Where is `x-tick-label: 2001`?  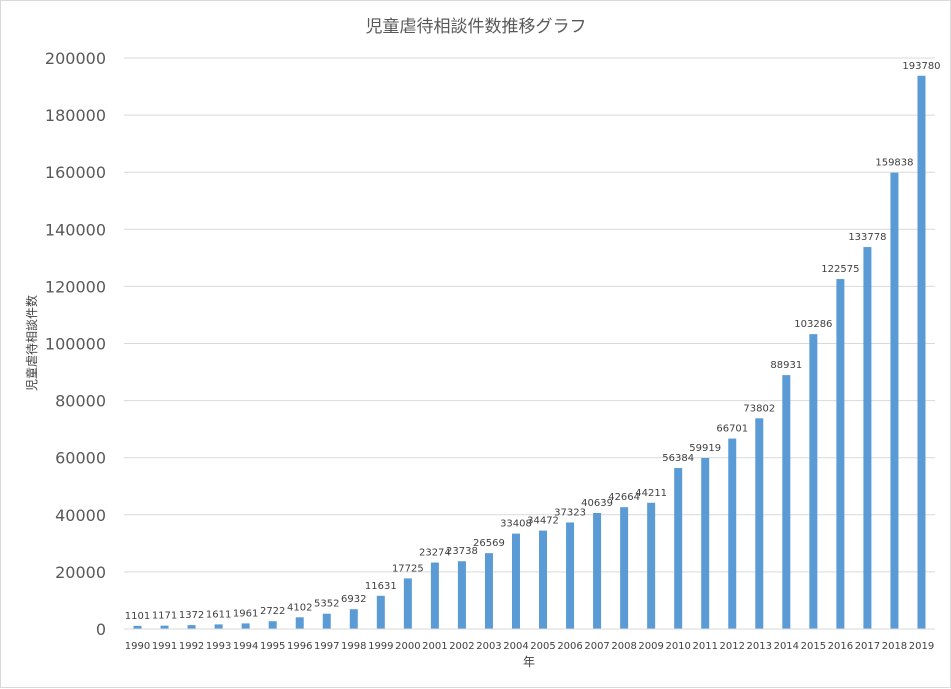 x-tick-label: 2001 is located at coordinates (434, 646).